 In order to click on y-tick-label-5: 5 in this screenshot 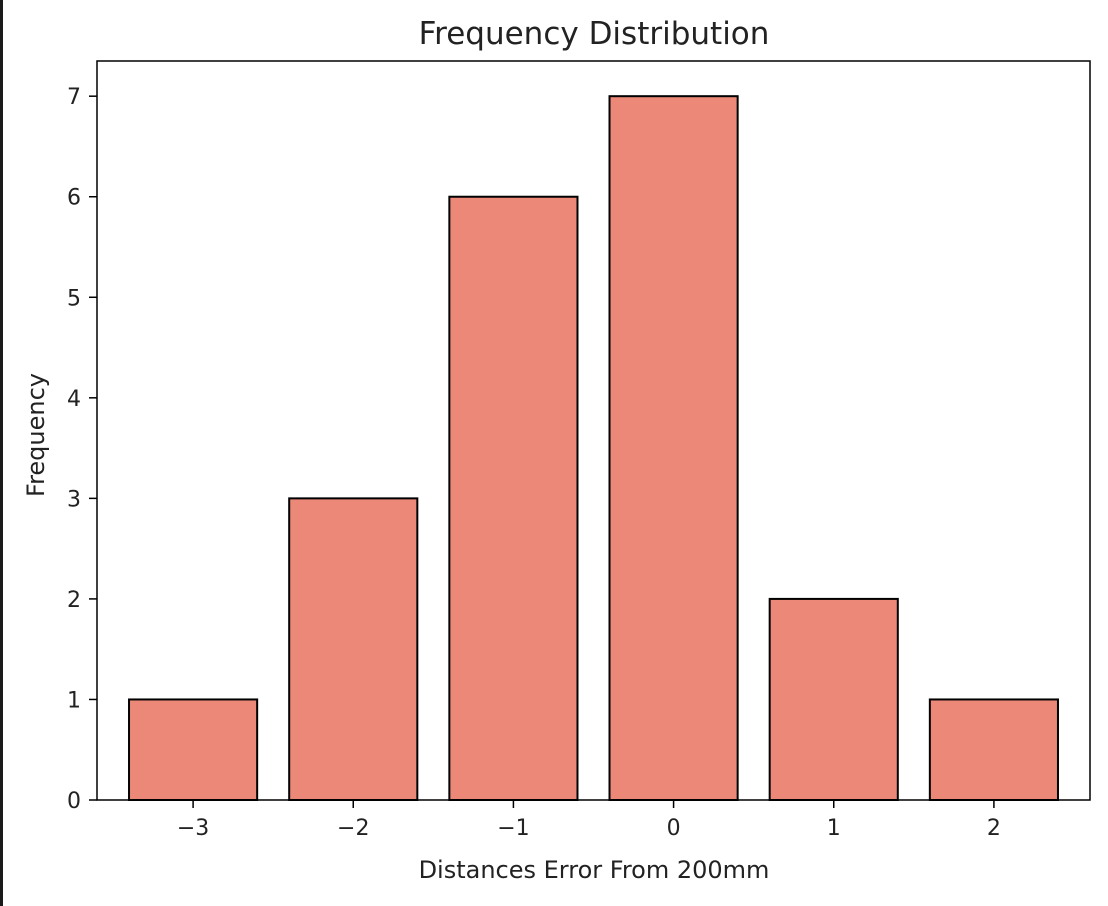, I will do `click(74, 298)`.